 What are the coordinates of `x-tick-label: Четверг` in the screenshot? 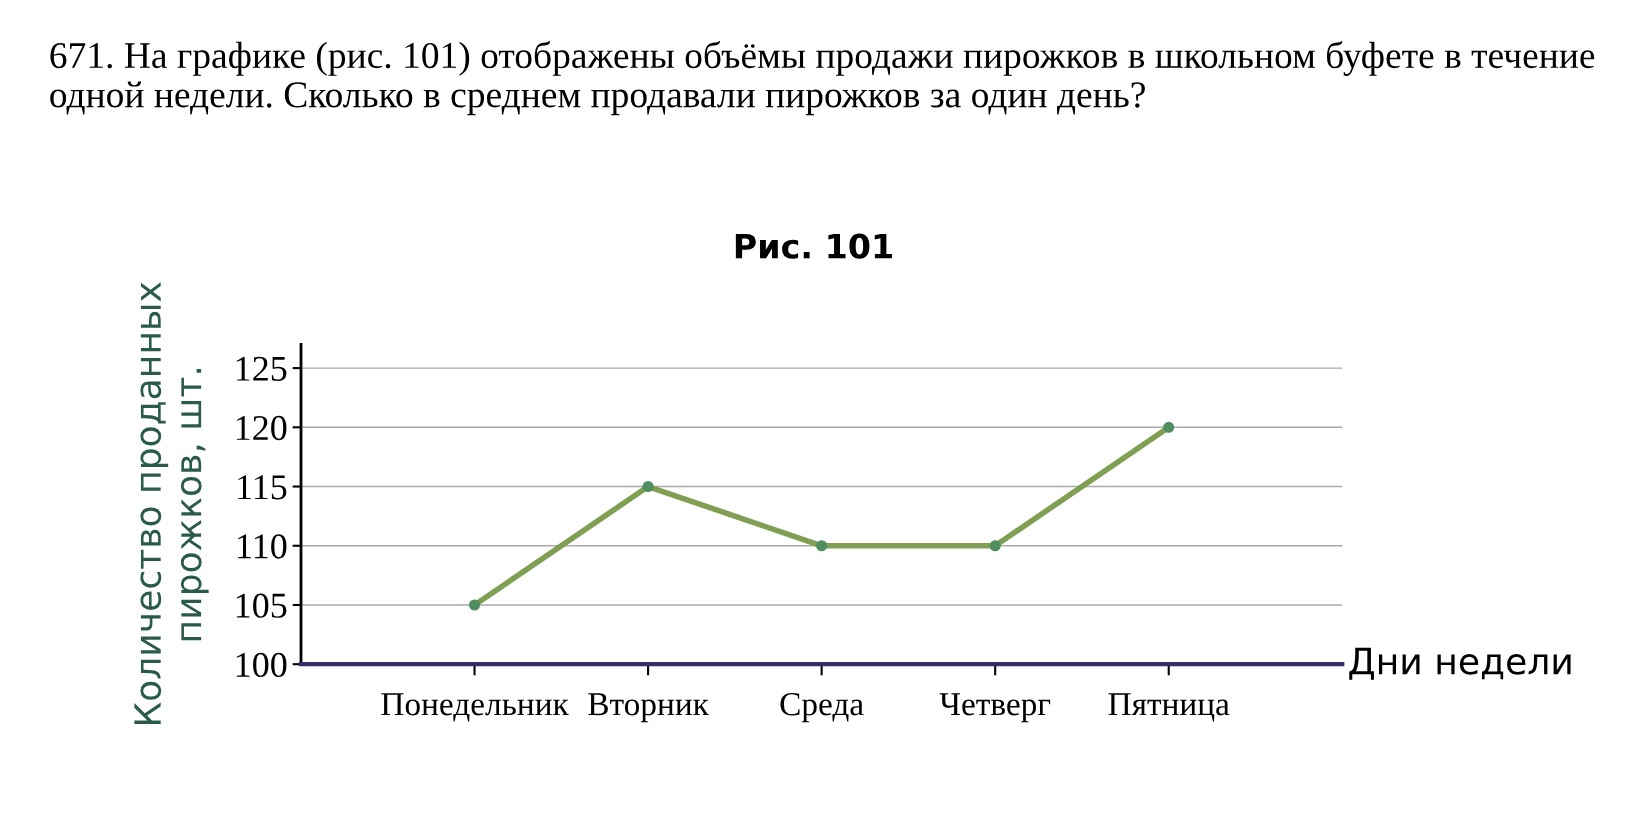 It's located at (995, 708).